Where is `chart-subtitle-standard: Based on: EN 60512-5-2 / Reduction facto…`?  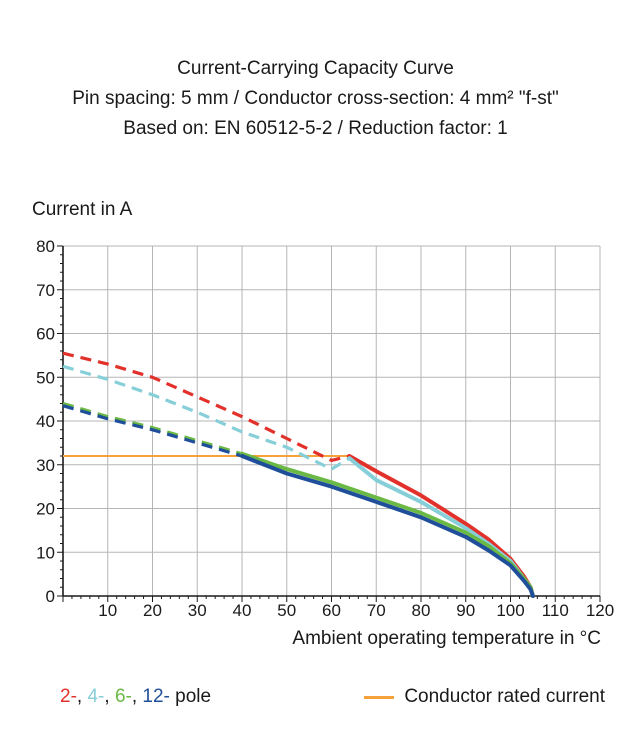 chart-subtitle-standard: Based on: EN 60512-5-2 / Reduction facto… is located at coordinates (315, 128).